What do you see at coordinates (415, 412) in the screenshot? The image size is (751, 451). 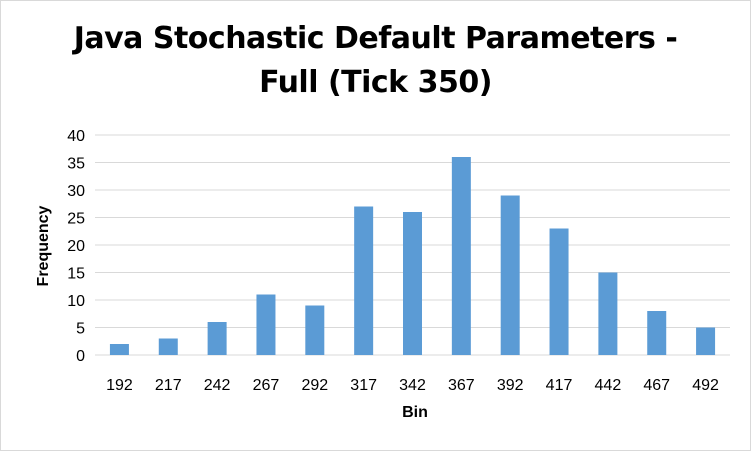 I see `x-axis-title: Bin` at bounding box center [415, 412].